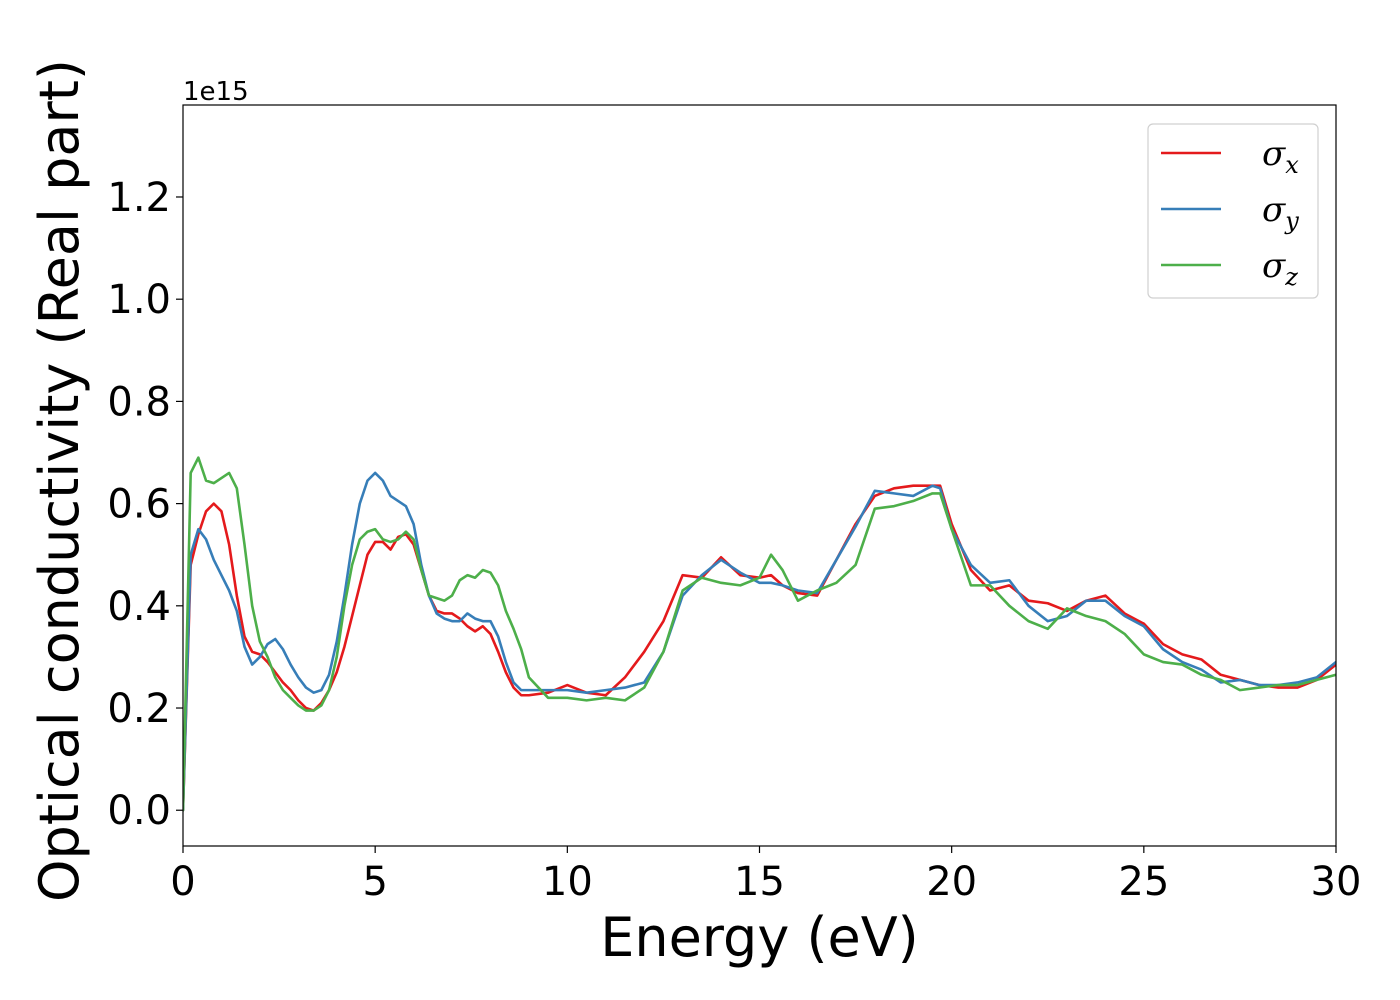 This screenshot has height=1000, width=1400. I want to click on legend-item-x: σx, so click(1230, 156).